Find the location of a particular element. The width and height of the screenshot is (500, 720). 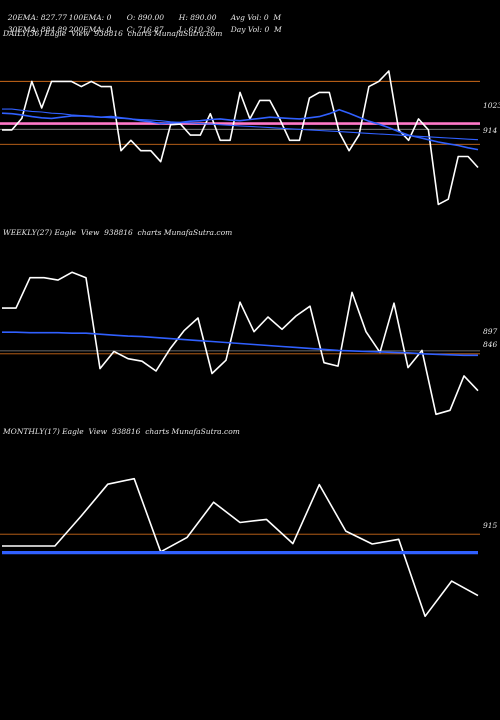

avg-vol-label: Avg Vol: 0 M is located at coordinates (256, 17).